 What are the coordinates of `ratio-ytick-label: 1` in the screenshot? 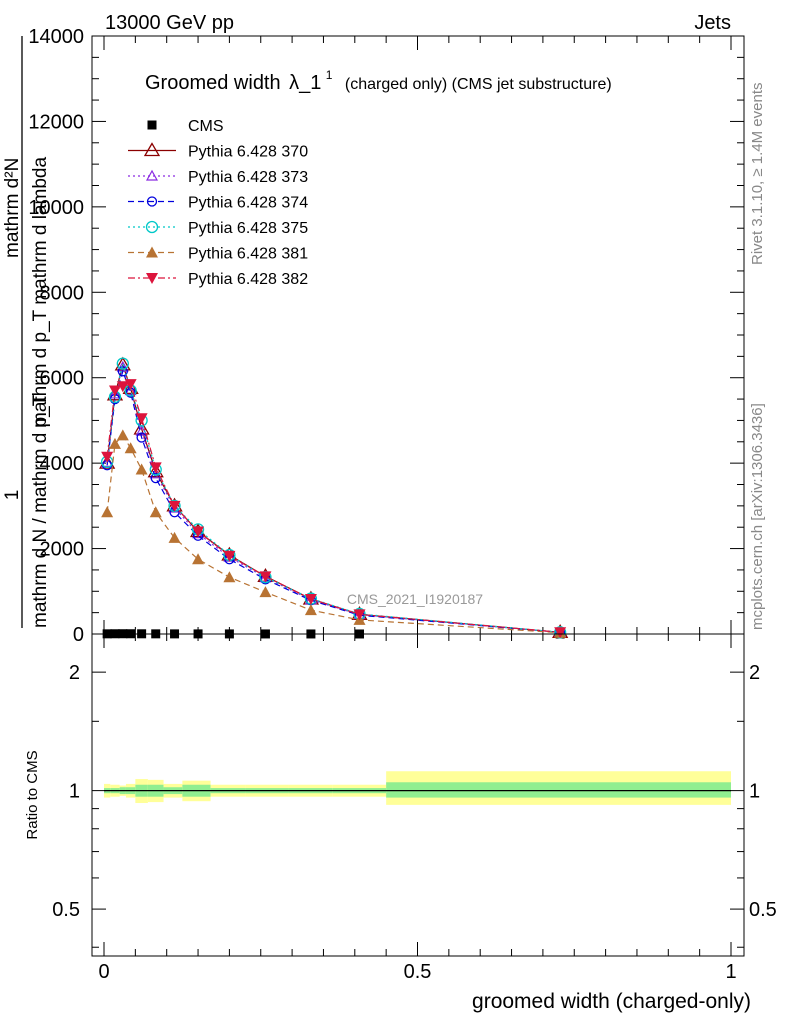 It's located at (74, 792).